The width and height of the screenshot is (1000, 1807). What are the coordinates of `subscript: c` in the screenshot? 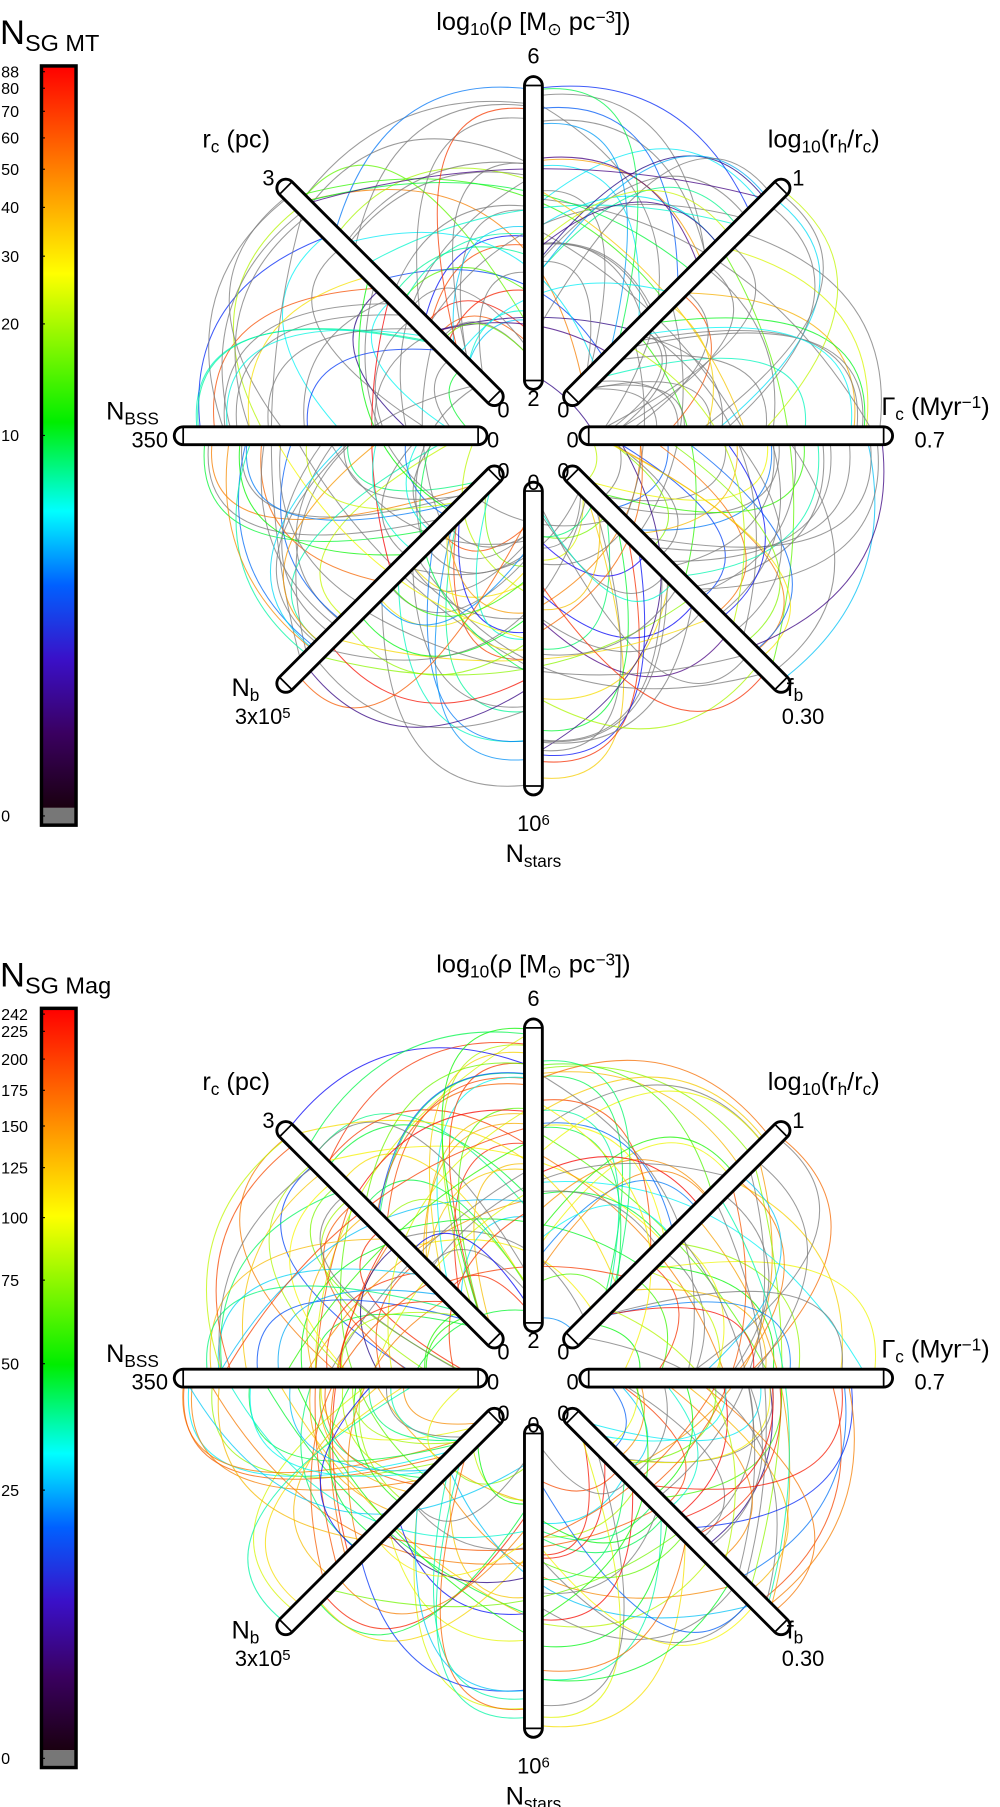 It's located at (215, 1089).